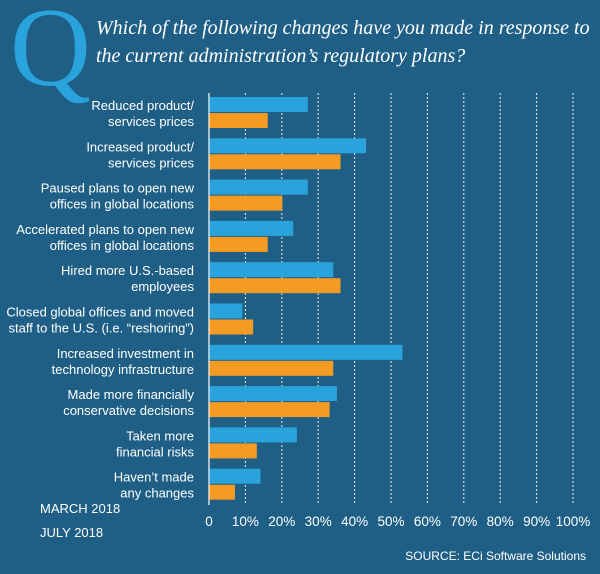  I want to click on category-label-line: any changes, so click(157, 493).